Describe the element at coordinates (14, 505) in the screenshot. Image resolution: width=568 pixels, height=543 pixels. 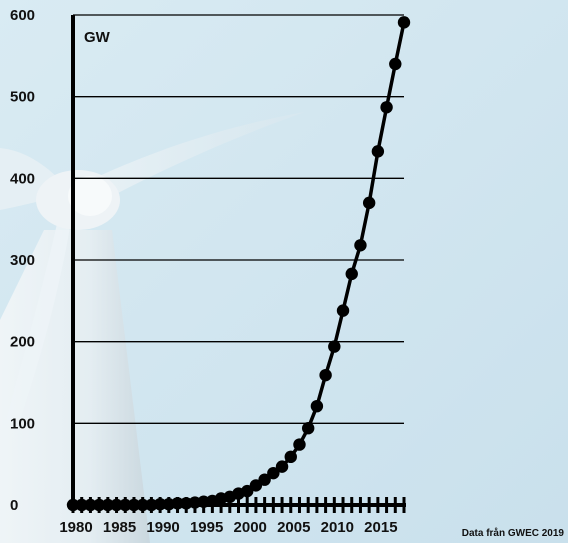
I see `y-tick-label: 0` at that location.